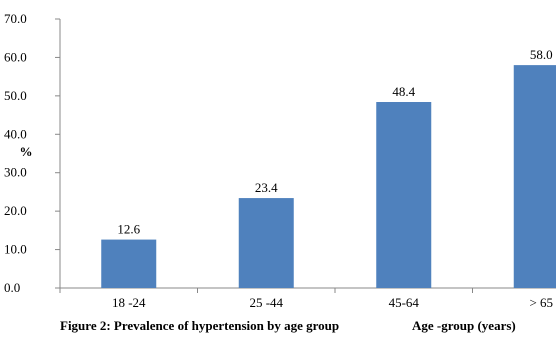 Image resolution: width=556 pixels, height=341 pixels. Describe the element at coordinates (128, 229) in the screenshot. I see `bar-value-label: 12.6` at that location.